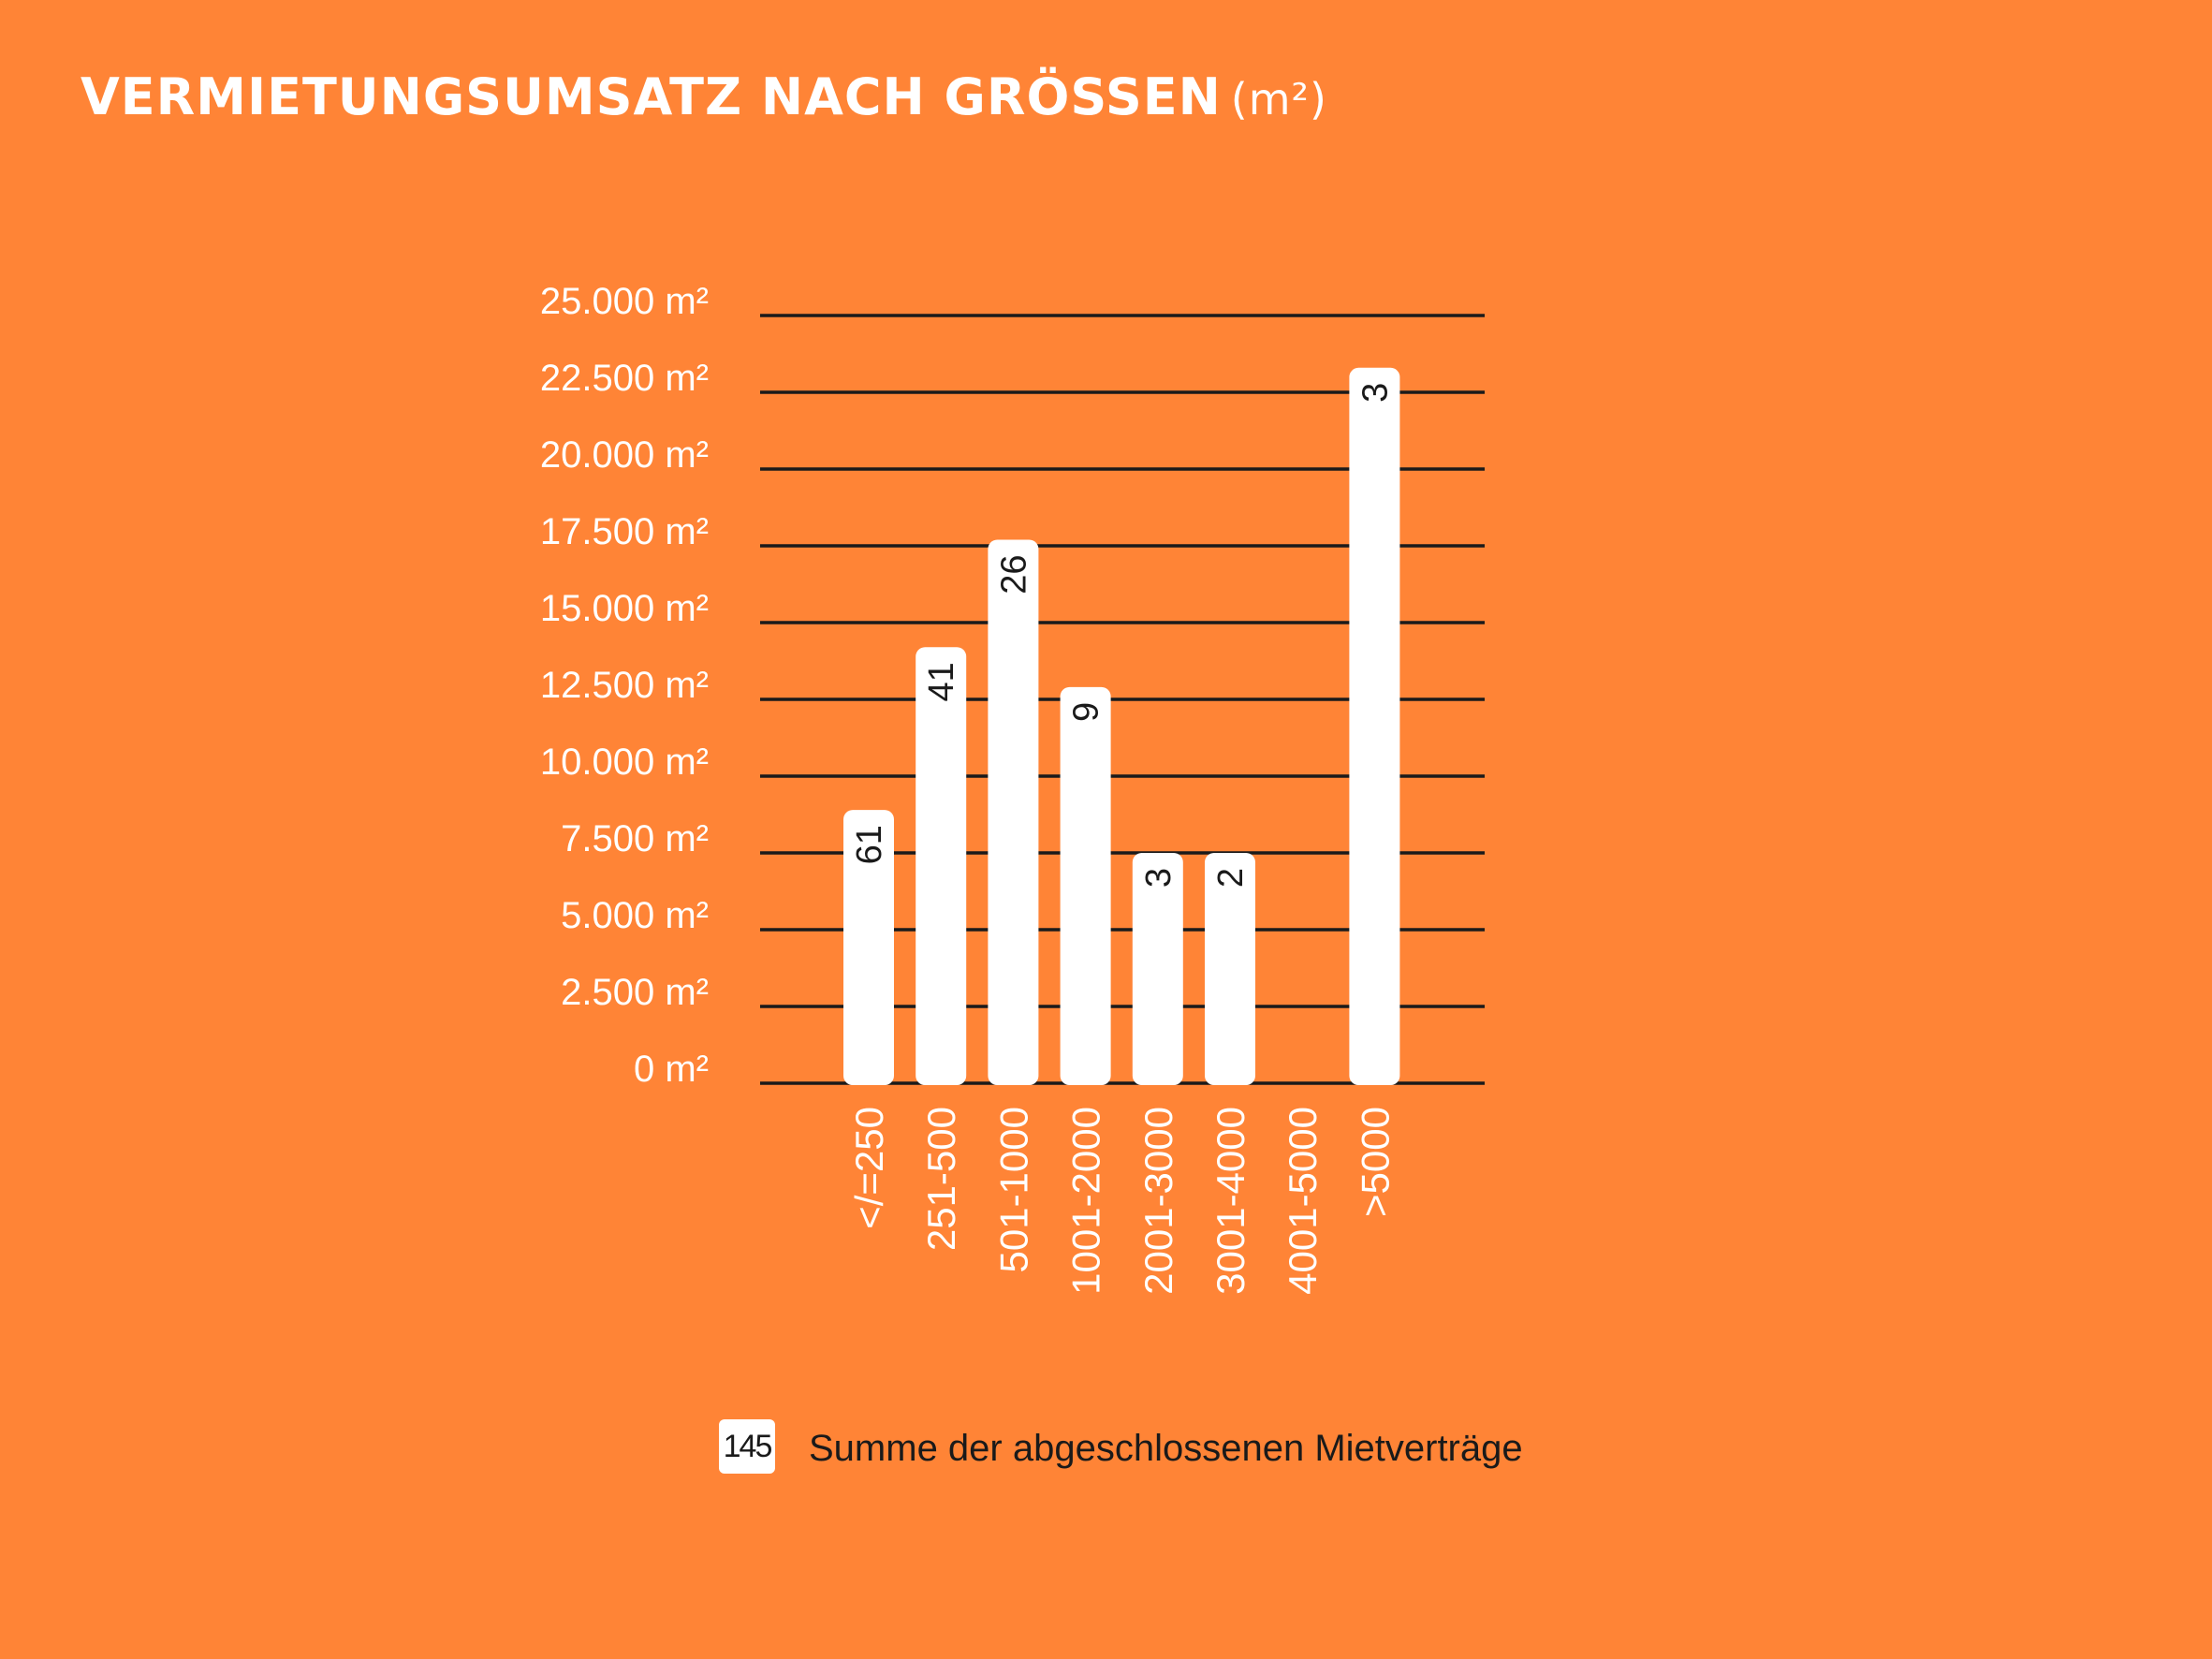 This screenshot has height=1659, width=2212. I want to click on y-tick-label: 2.500 m², so click(635, 992).